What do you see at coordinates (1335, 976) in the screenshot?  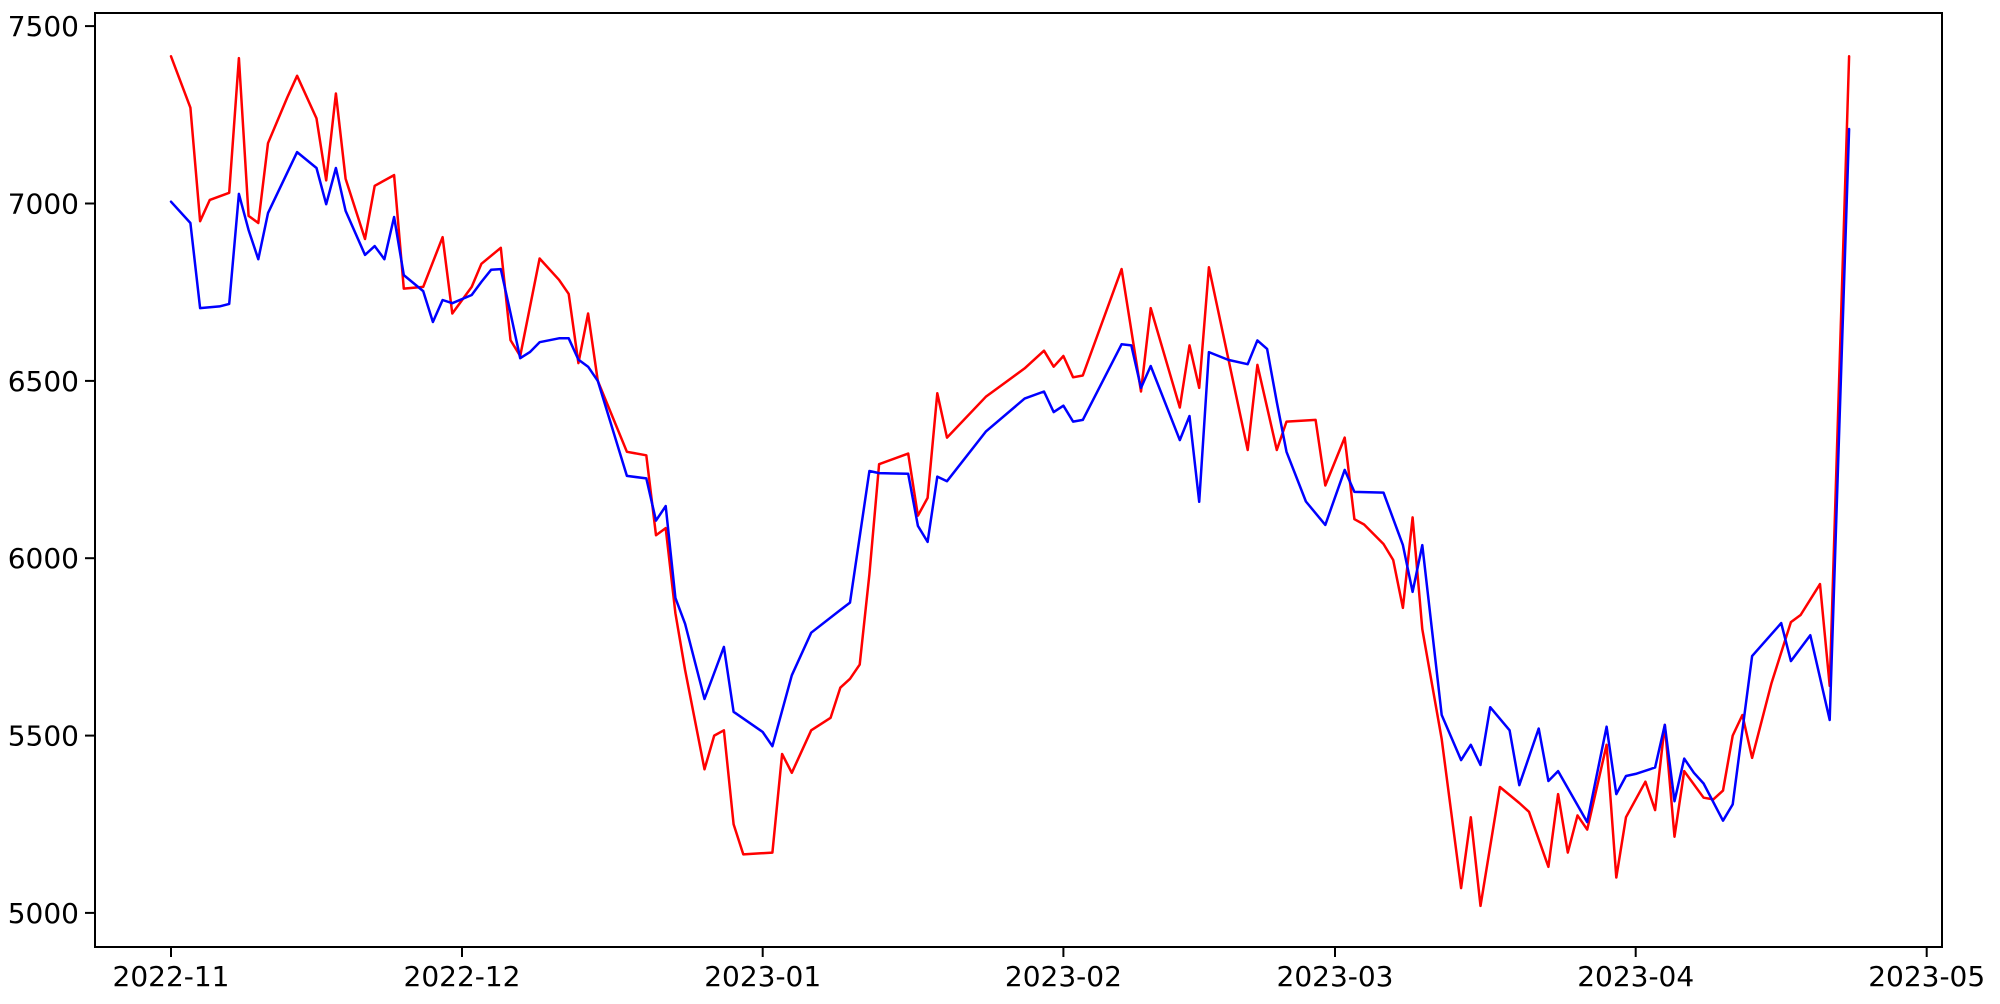 I see `x-tick-label: 2023-03` at bounding box center [1335, 976].